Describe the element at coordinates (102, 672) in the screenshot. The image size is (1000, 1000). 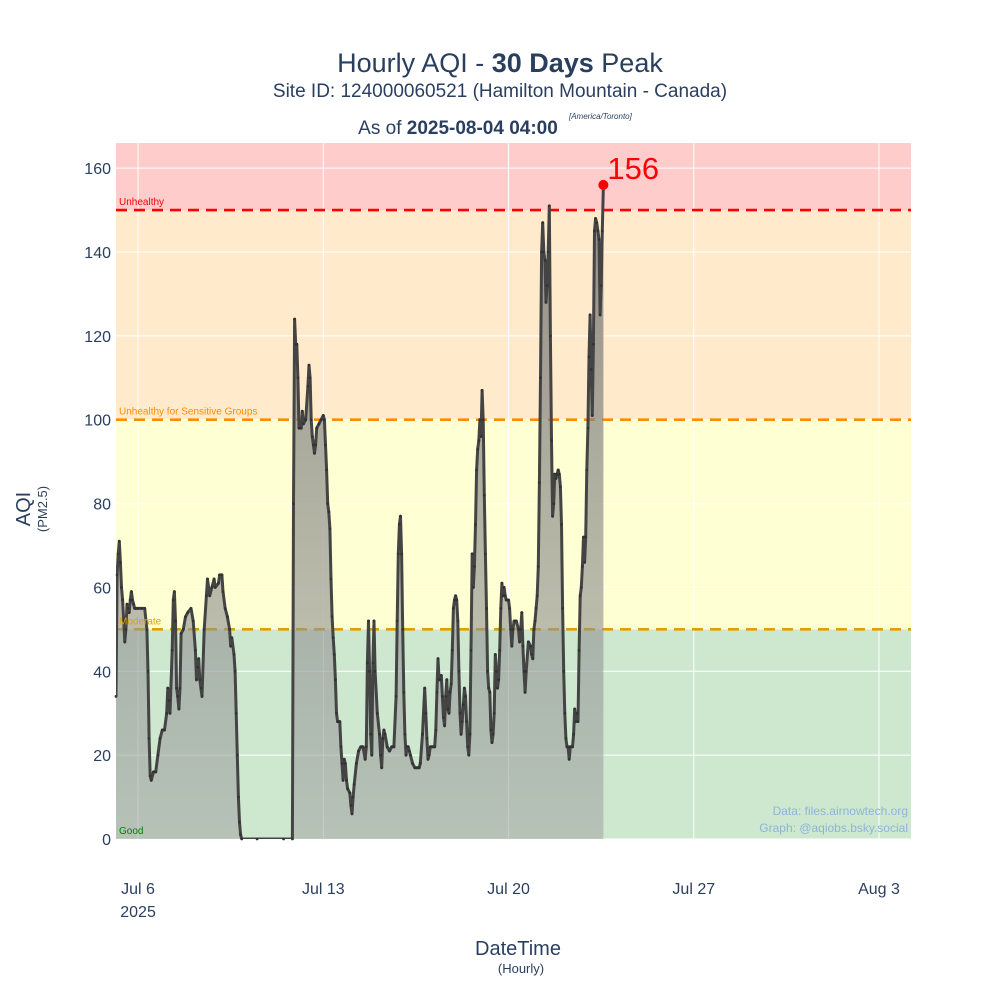
I see `y-tick-label: 40` at that location.